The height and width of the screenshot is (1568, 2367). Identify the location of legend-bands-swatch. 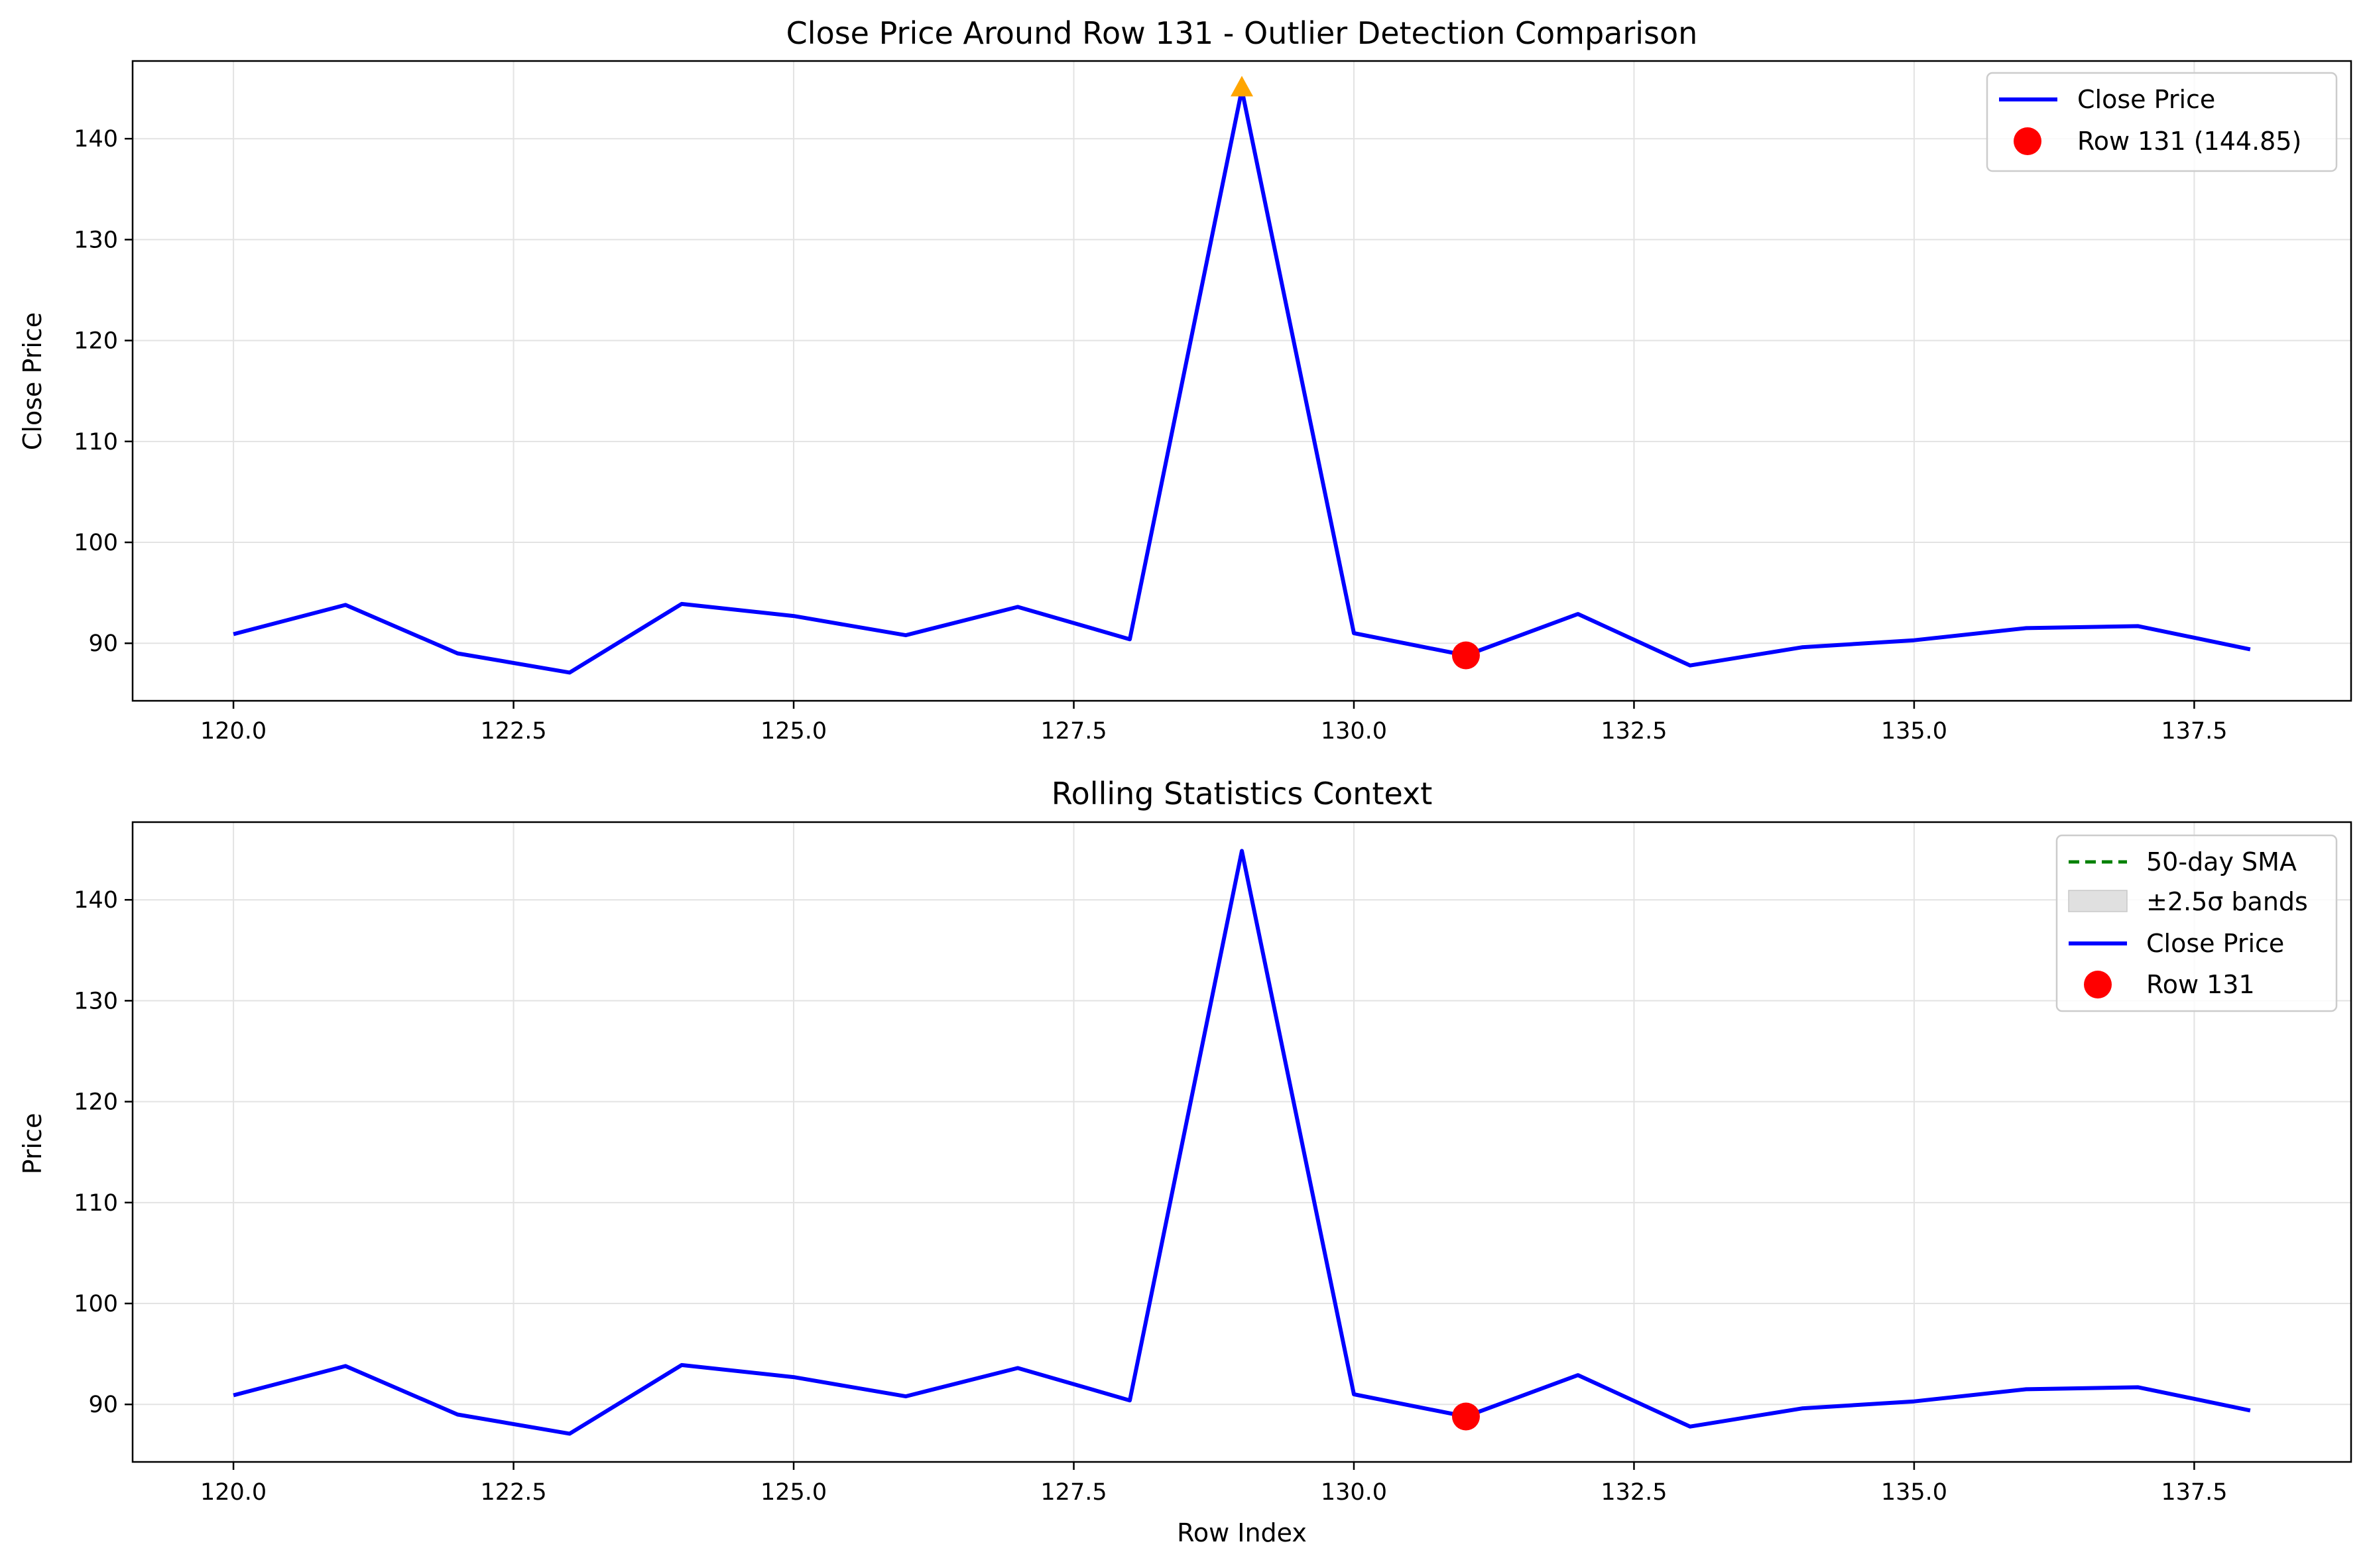
(2098, 901).